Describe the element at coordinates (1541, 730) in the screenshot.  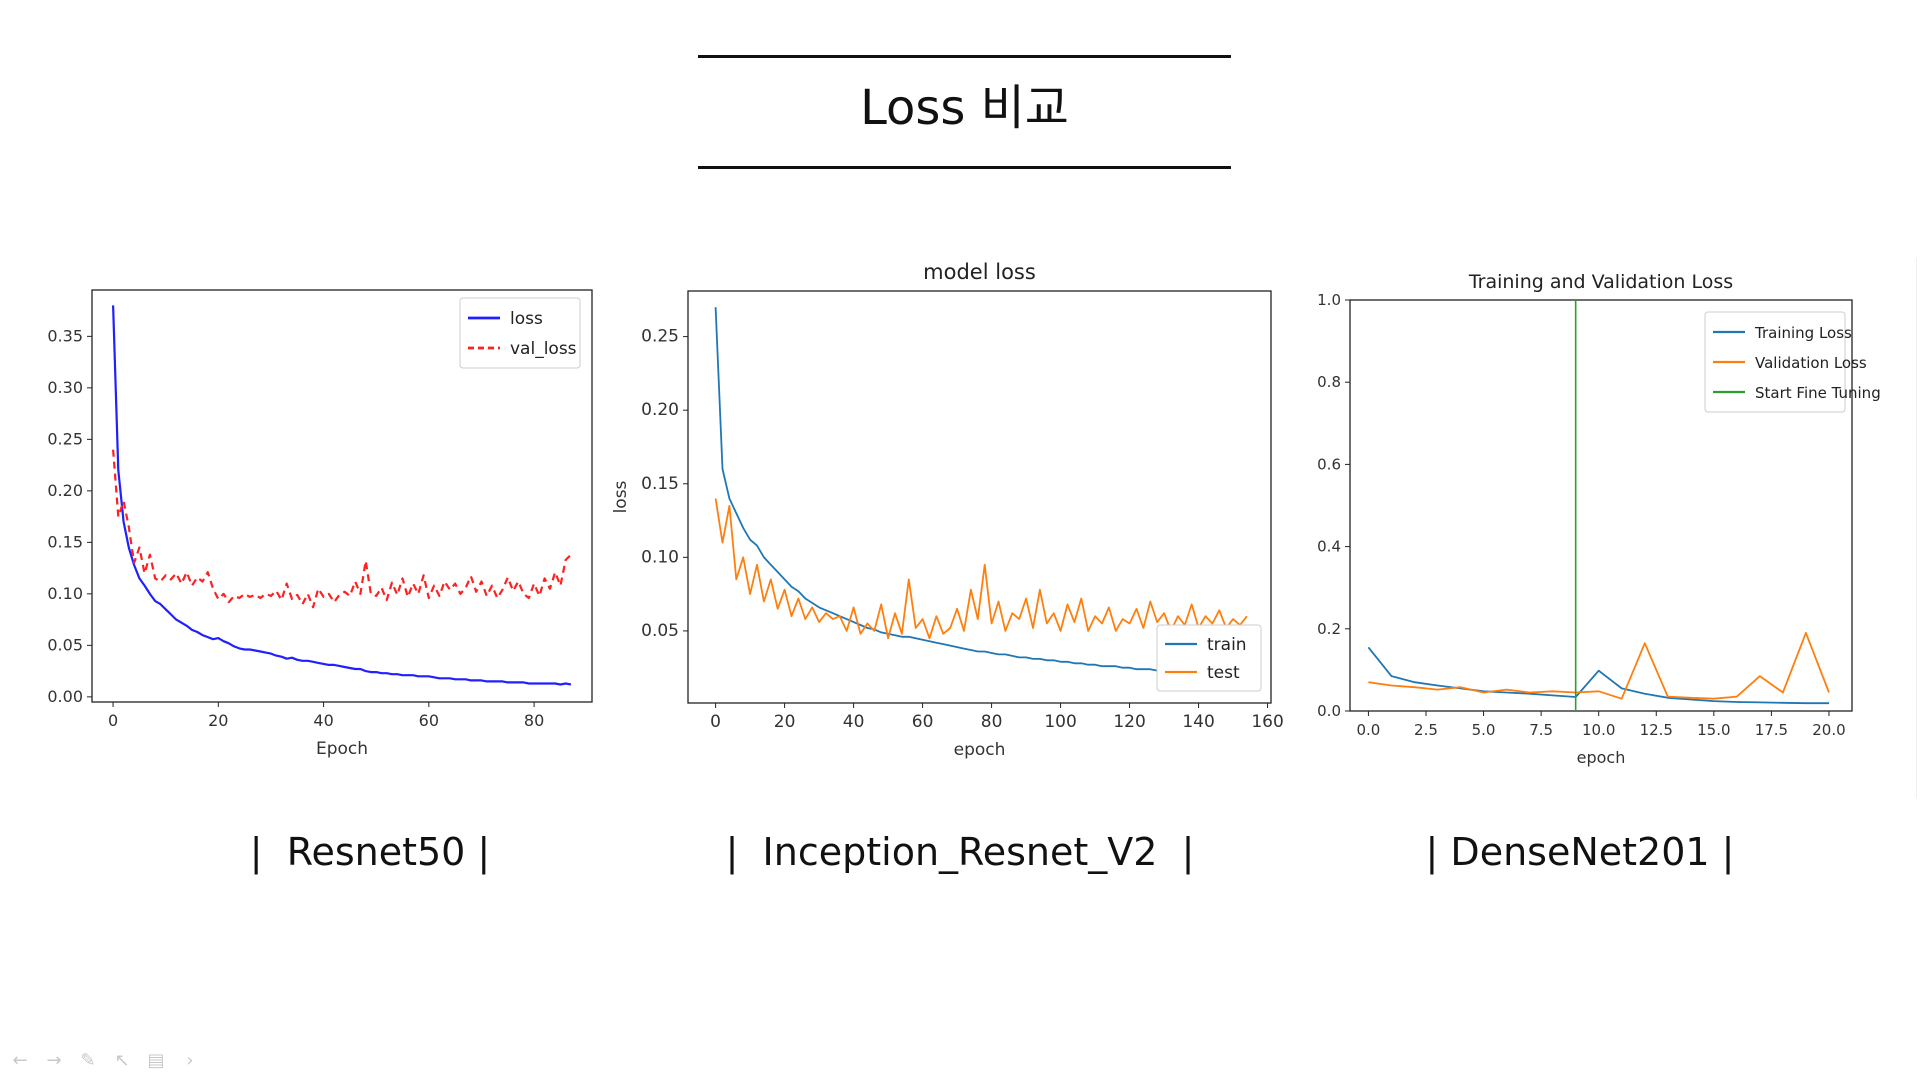
I see `x-tick-label: 7.5` at that location.